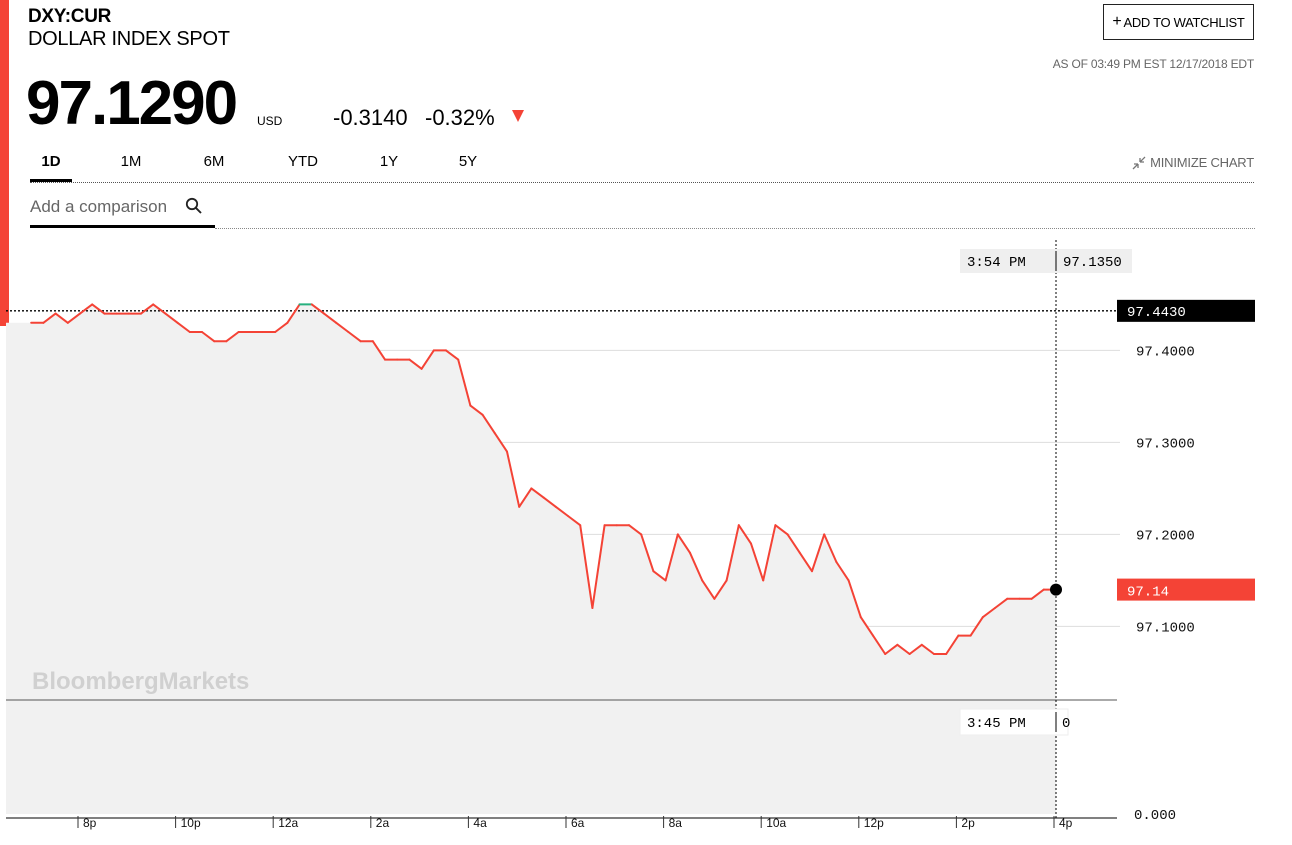 This screenshot has height=845, width=1292. Describe the element at coordinates (1165, 444) in the screenshot. I see `y-tick-label: 97.3000` at that location.